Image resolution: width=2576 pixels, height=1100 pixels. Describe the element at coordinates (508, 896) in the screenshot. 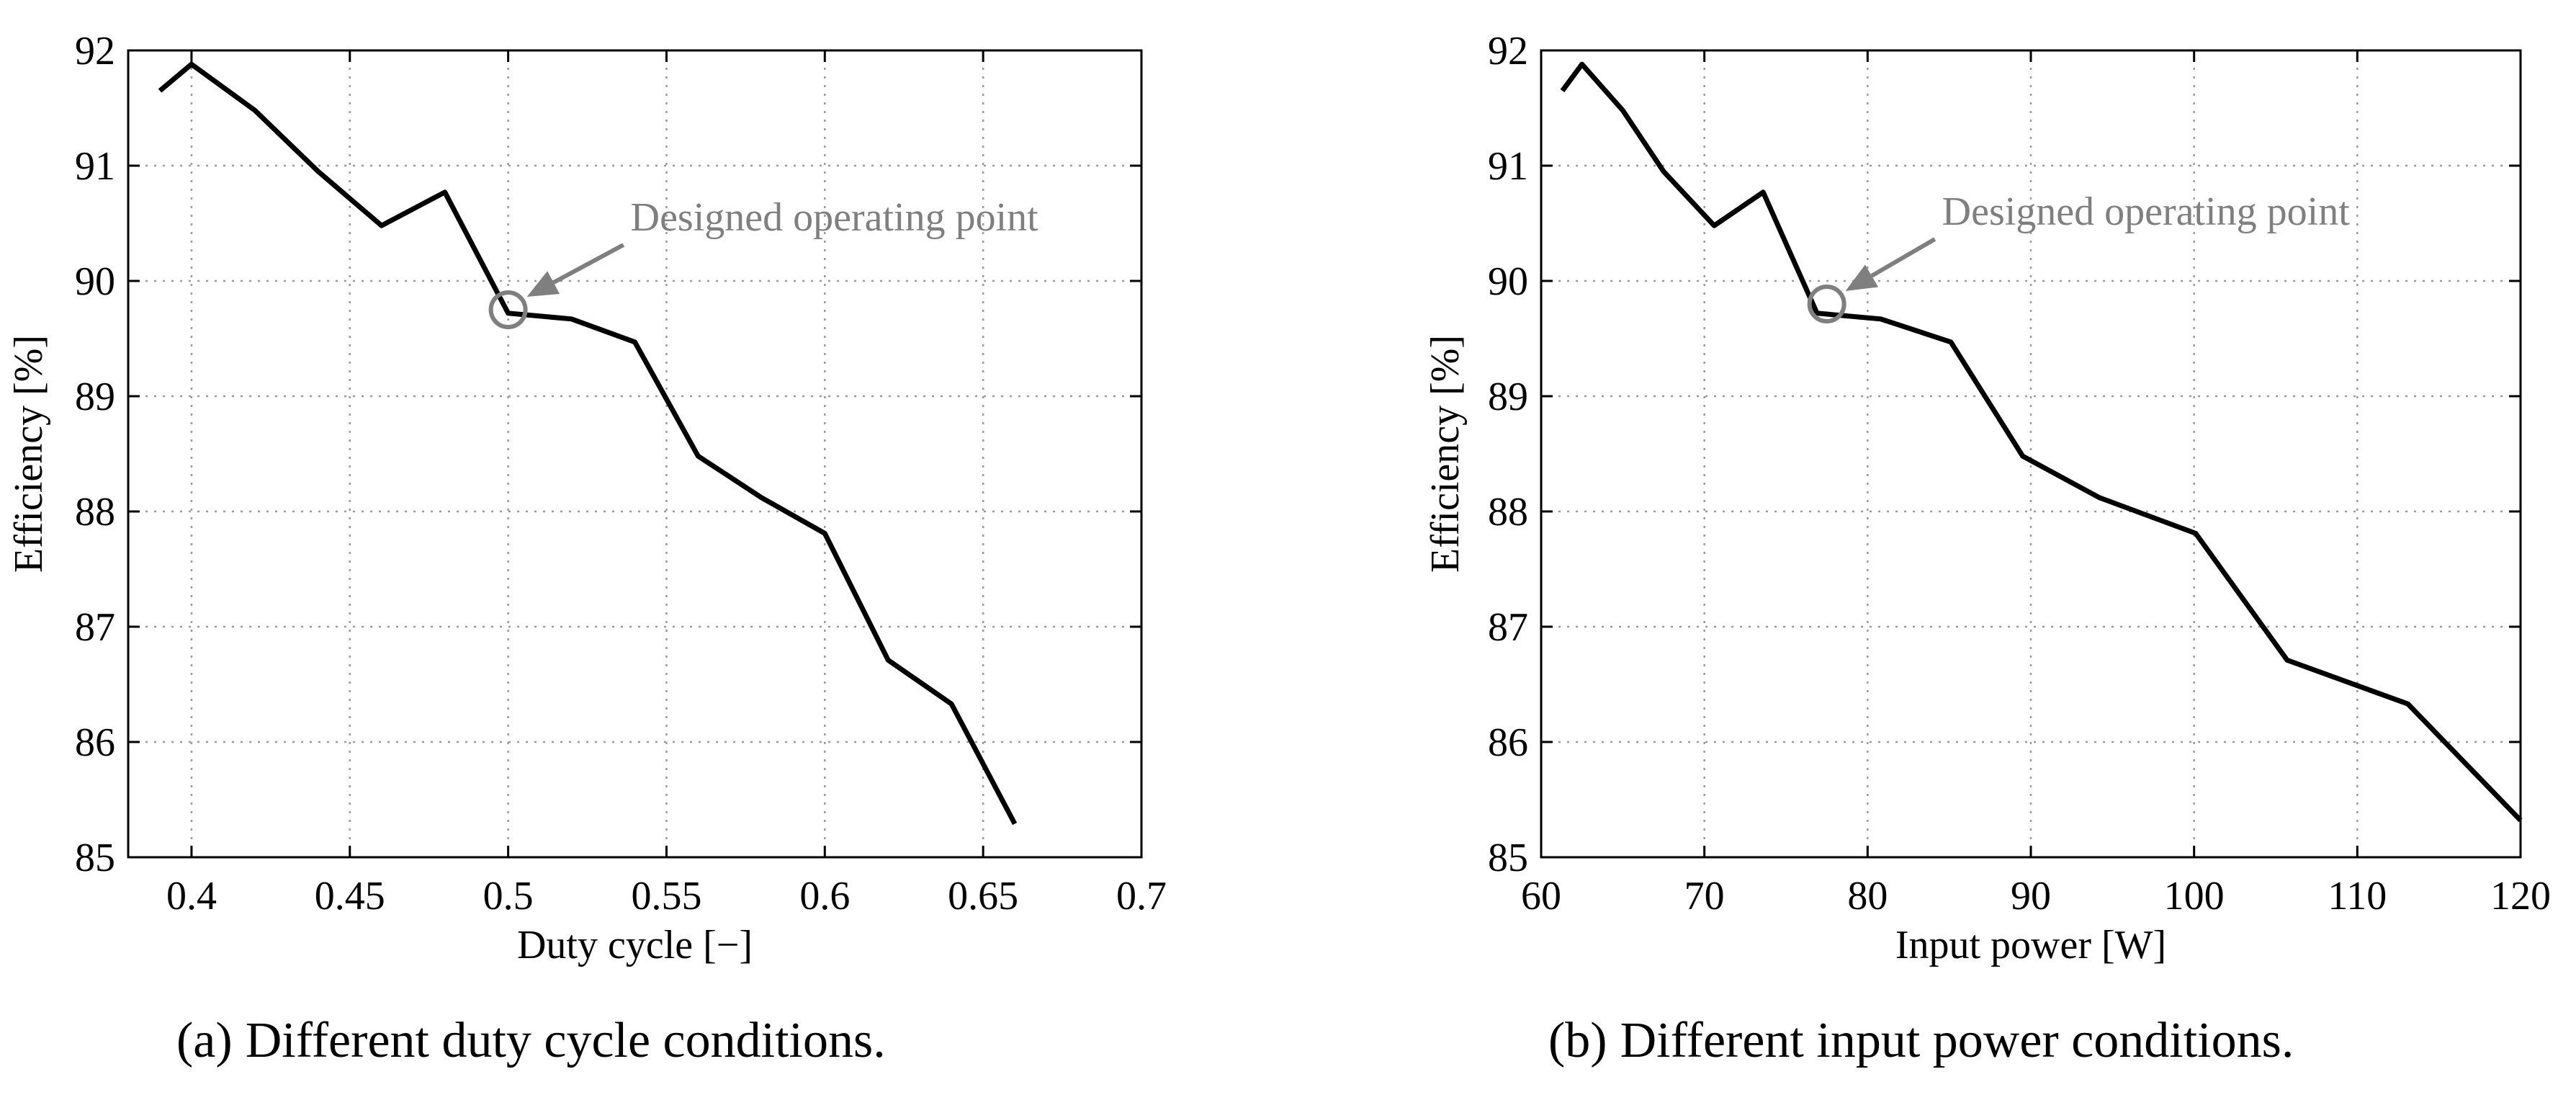

I see `x-tick-label: 0.5` at that location.